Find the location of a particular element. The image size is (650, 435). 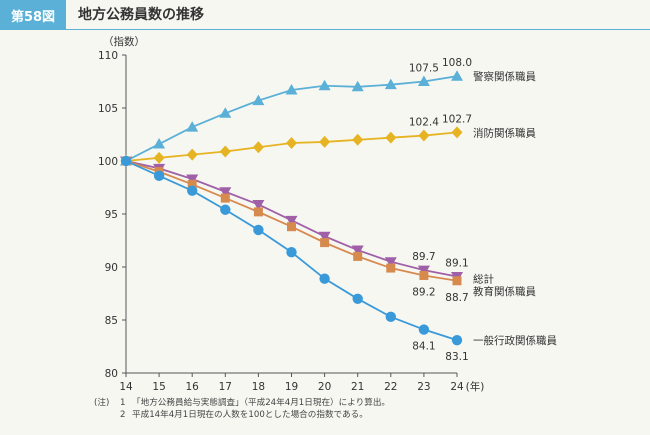

y-tick-label: 100 is located at coordinates (108, 162).